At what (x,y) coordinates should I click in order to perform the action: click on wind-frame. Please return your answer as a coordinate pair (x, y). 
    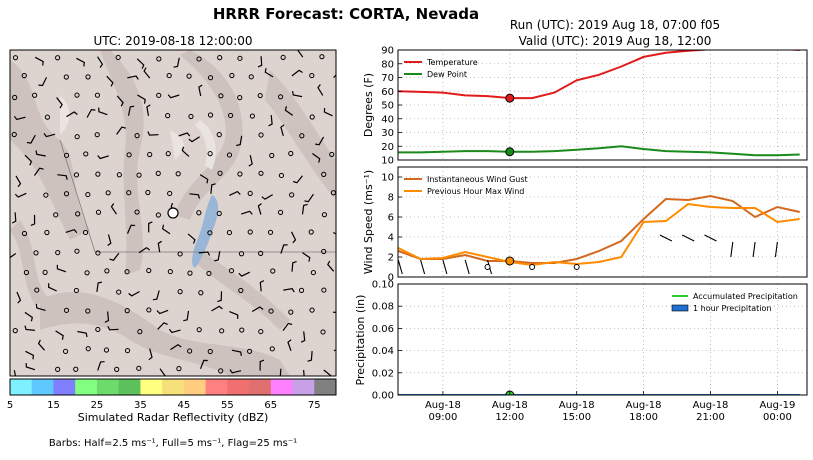
    Looking at the image, I should click on (602, 222).